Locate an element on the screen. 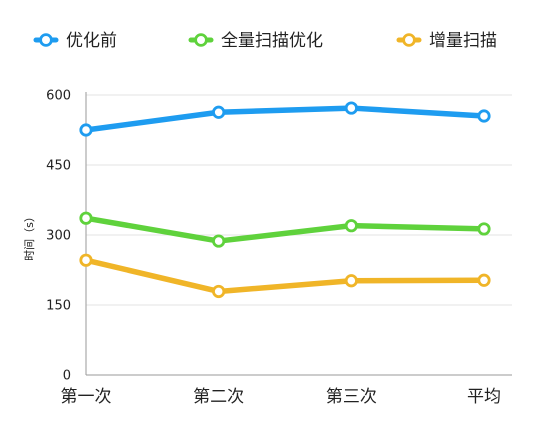  x-tick-label: 第三次 is located at coordinates (351, 397).